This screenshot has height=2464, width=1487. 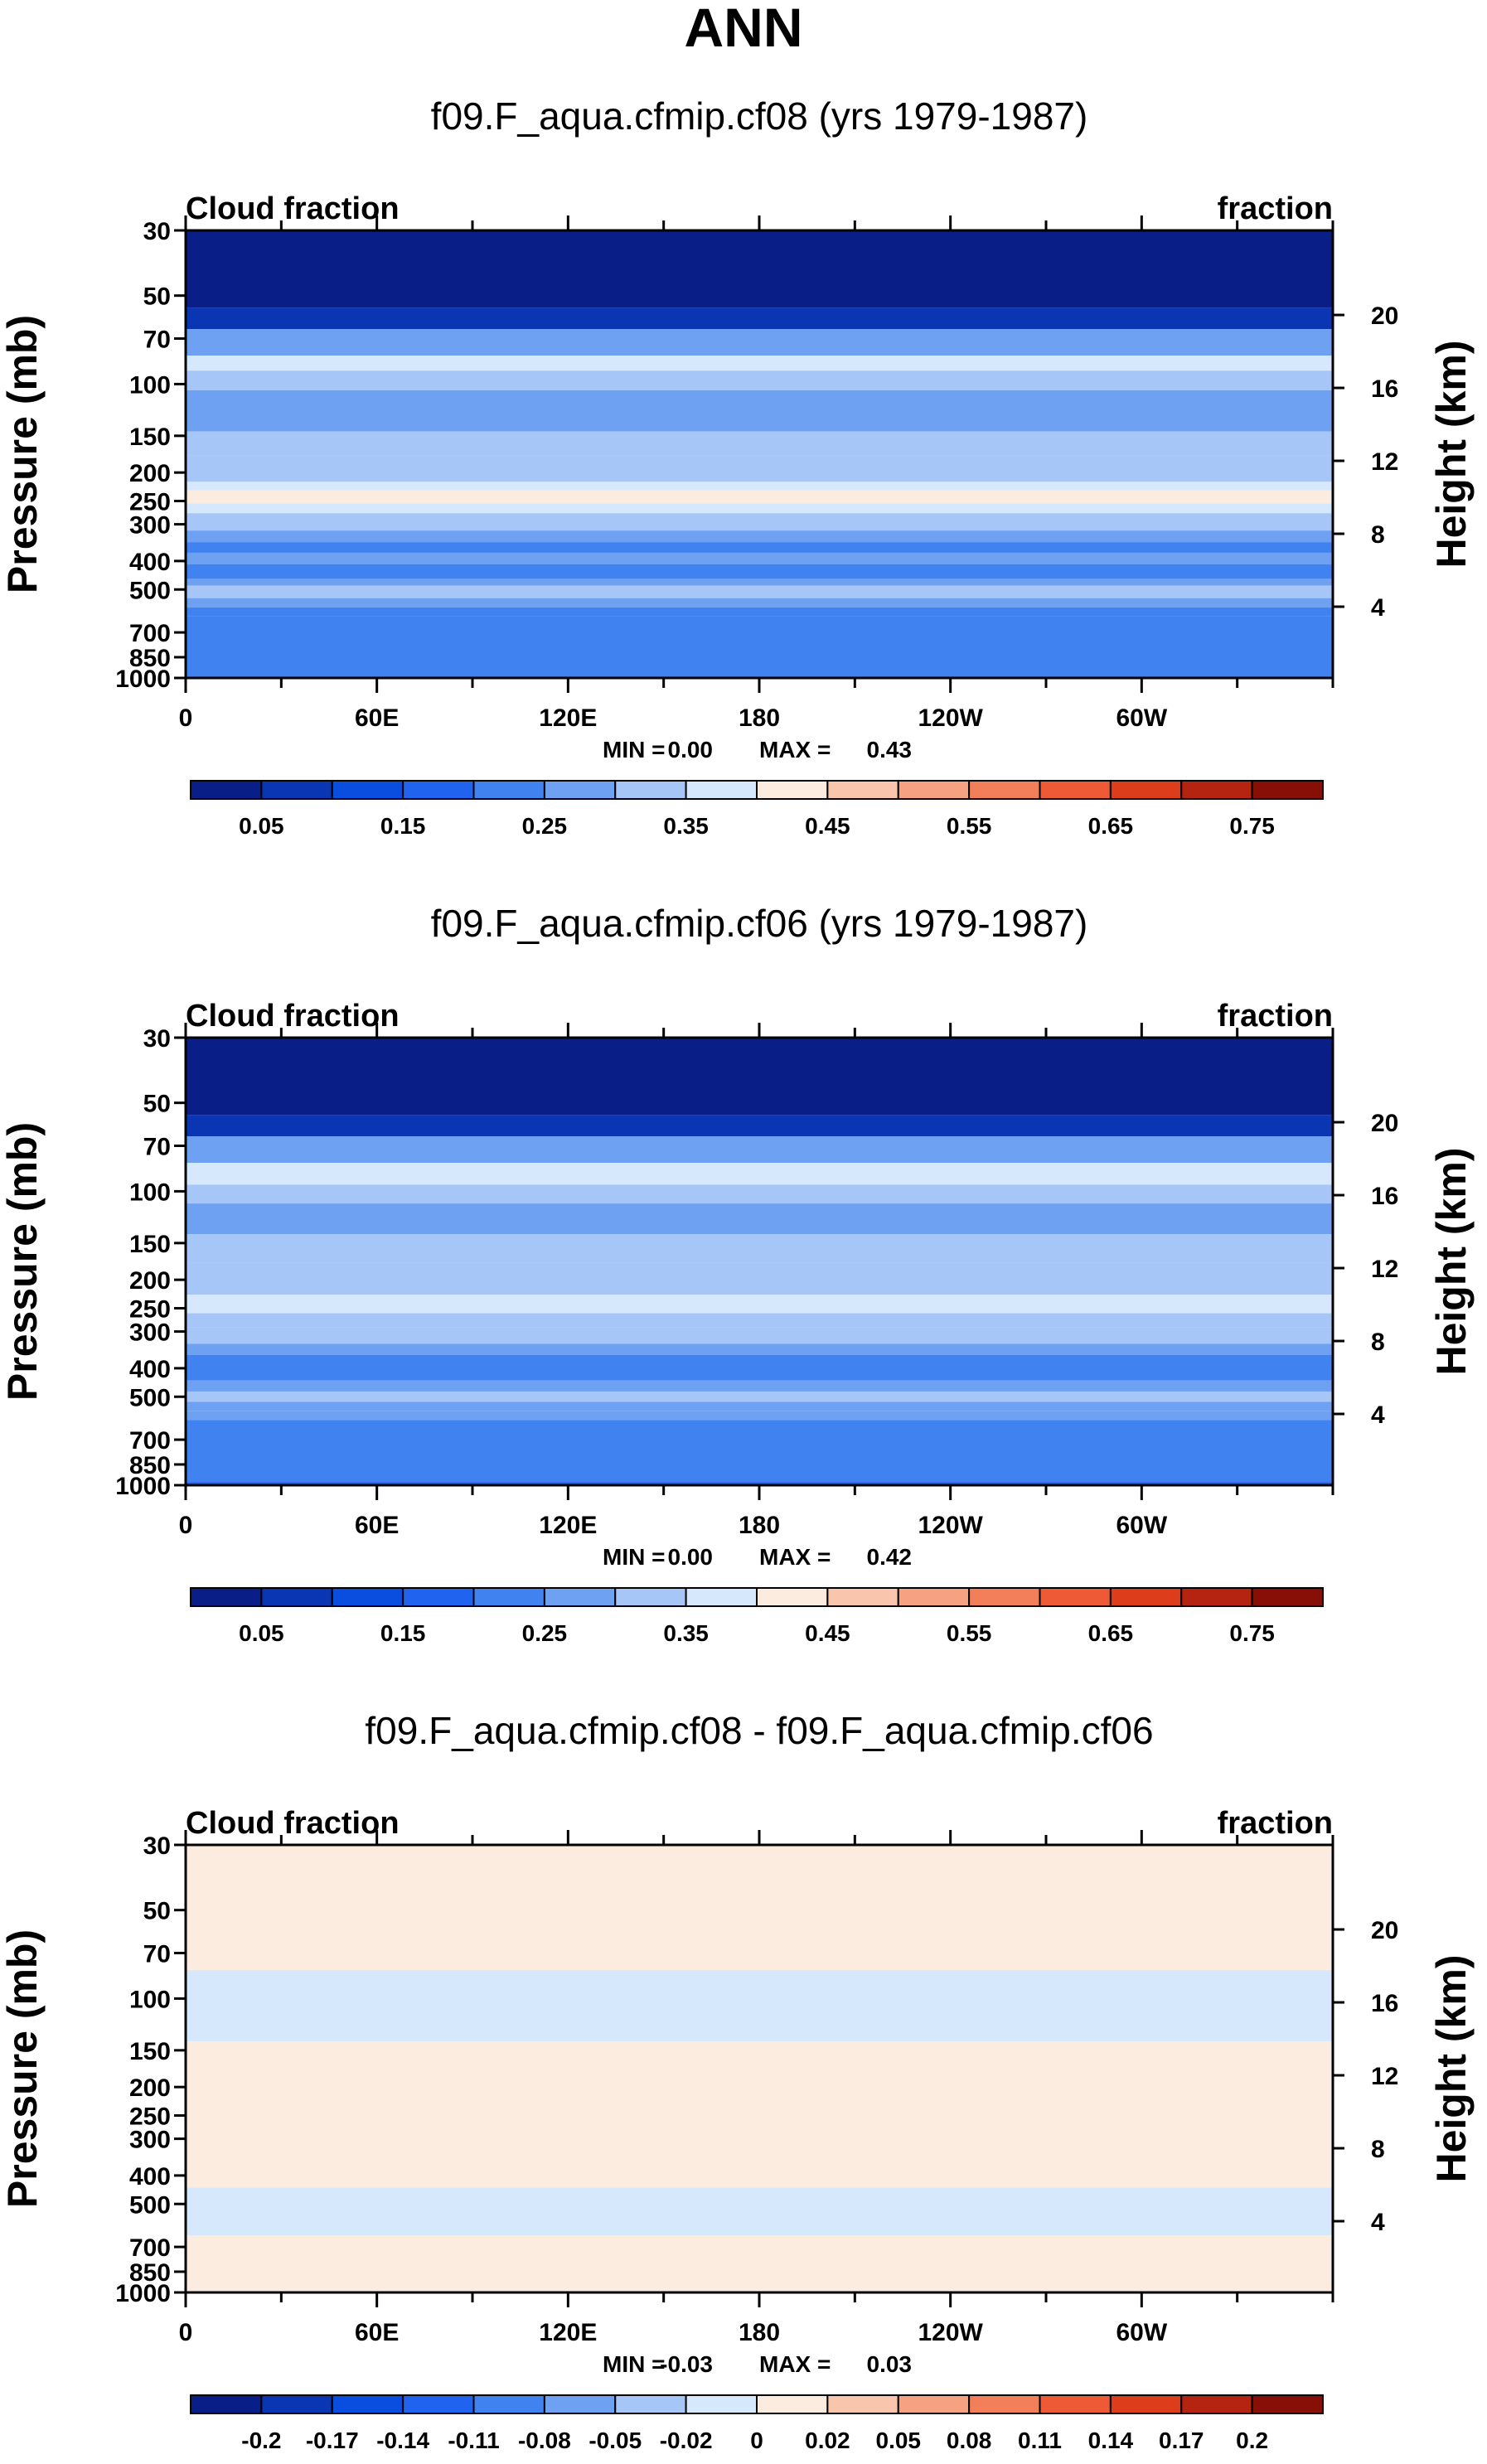 I want to click on colorbar-label: 0.75, so click(x=1252, y=1633).